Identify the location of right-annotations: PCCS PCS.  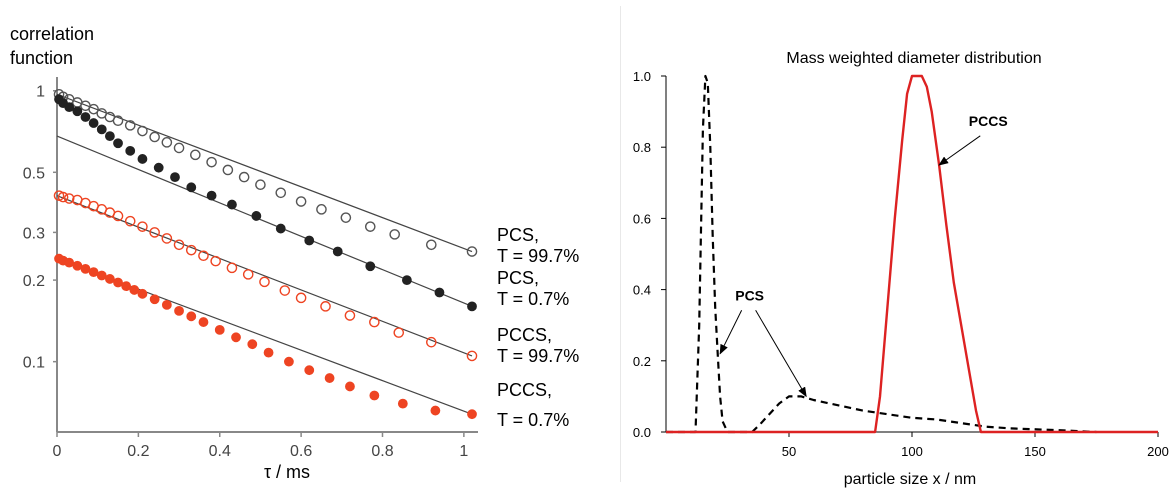
(863, 255).